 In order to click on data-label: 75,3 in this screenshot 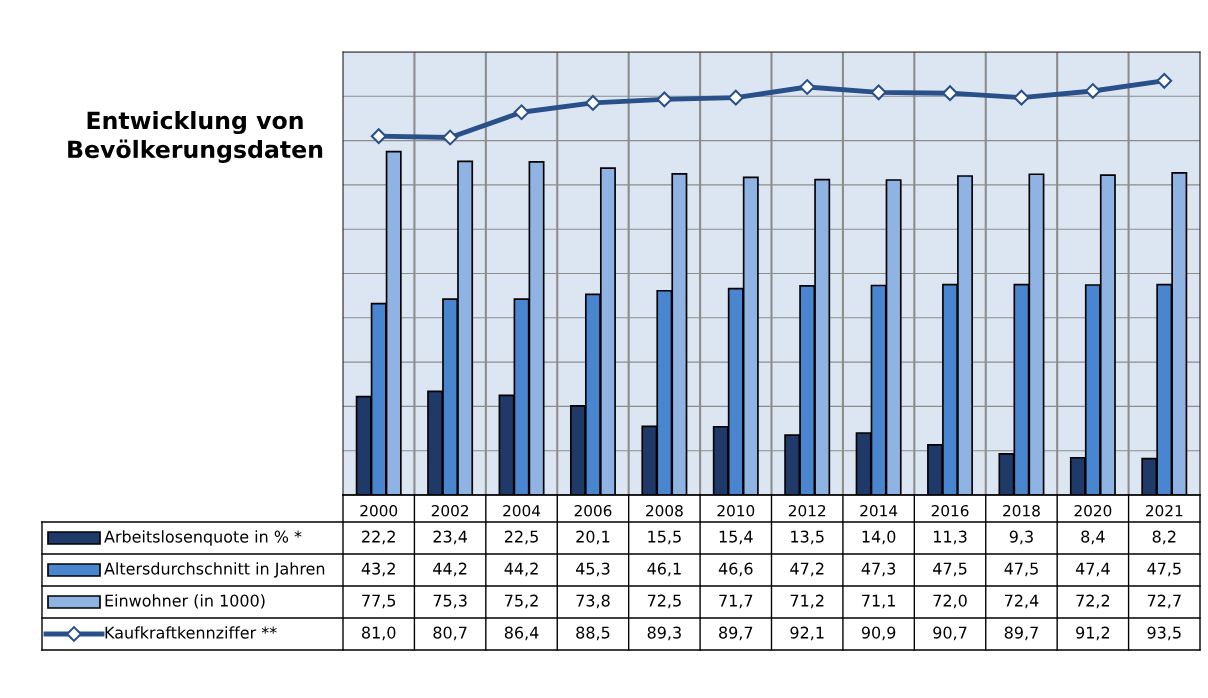, I will do `click(450, 601)`.